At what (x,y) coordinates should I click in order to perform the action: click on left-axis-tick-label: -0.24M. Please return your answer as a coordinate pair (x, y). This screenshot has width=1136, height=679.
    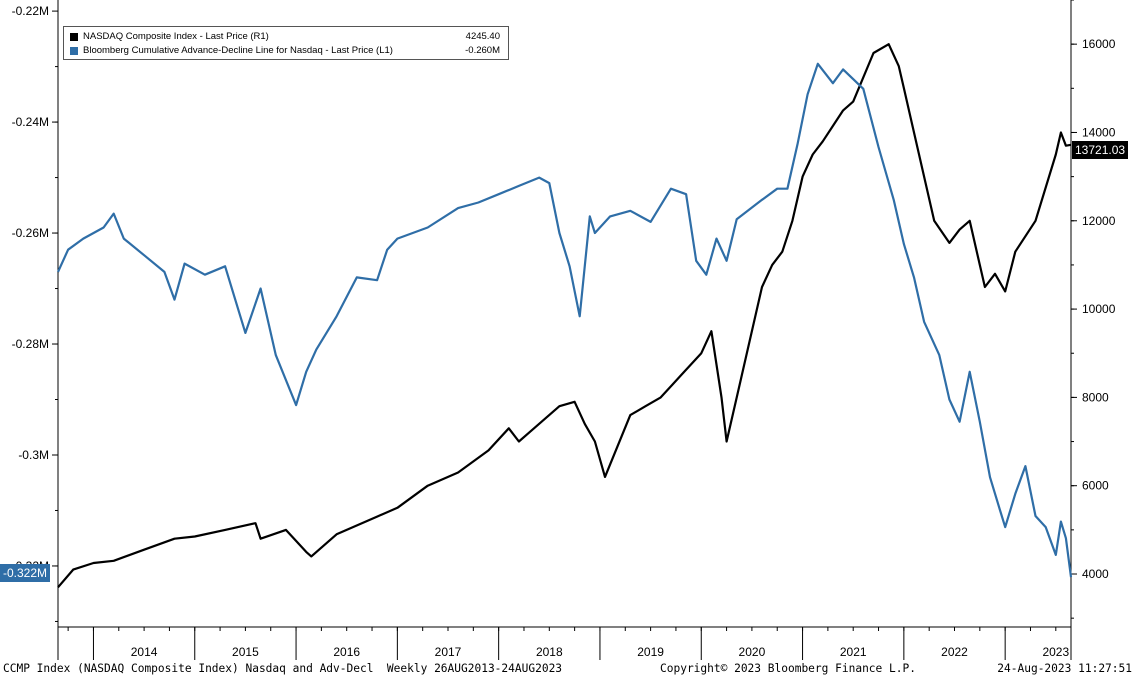
    Looking at the image, I should click on (30, 122).